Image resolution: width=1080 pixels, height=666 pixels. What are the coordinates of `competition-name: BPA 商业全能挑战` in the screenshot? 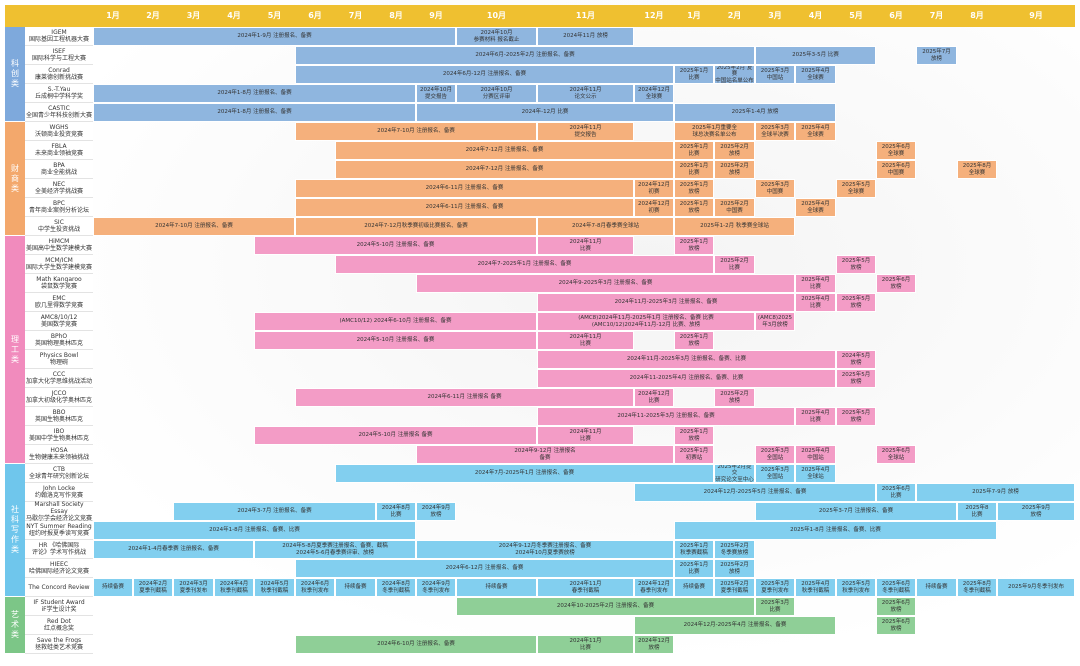 It's located at (59, 169).